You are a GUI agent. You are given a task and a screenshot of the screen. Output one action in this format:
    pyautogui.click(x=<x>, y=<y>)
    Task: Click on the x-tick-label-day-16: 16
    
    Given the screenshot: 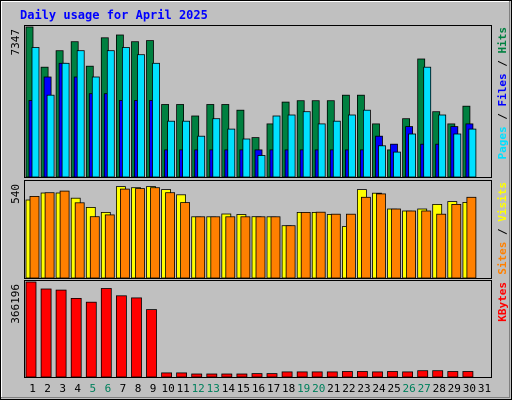 What is the action you would take?
    pyautogui.click(x=258, y=388)
    